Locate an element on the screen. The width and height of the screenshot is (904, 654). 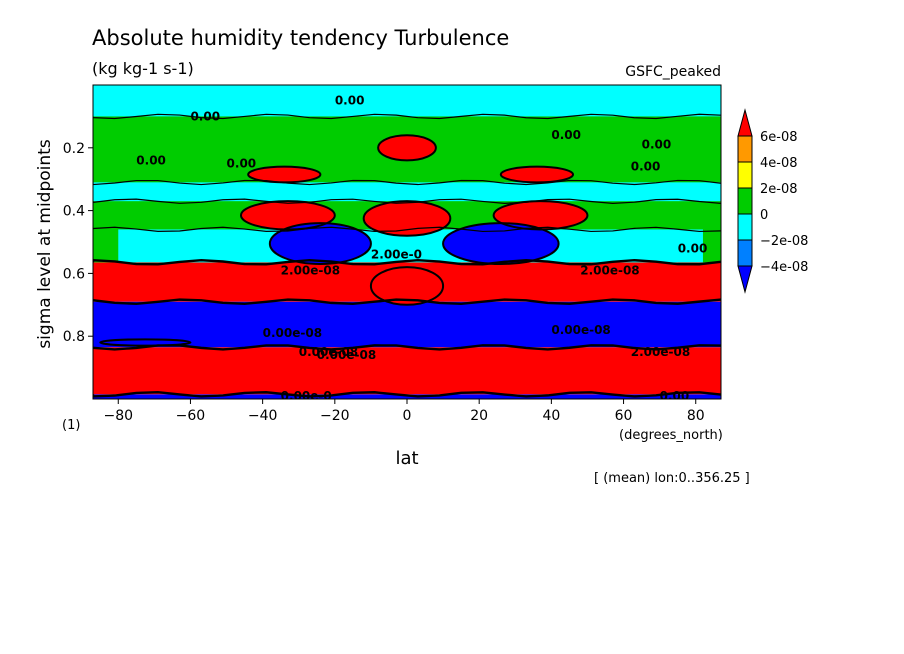
y-tick-label: 0.4 is located at coordinates (74, 212).